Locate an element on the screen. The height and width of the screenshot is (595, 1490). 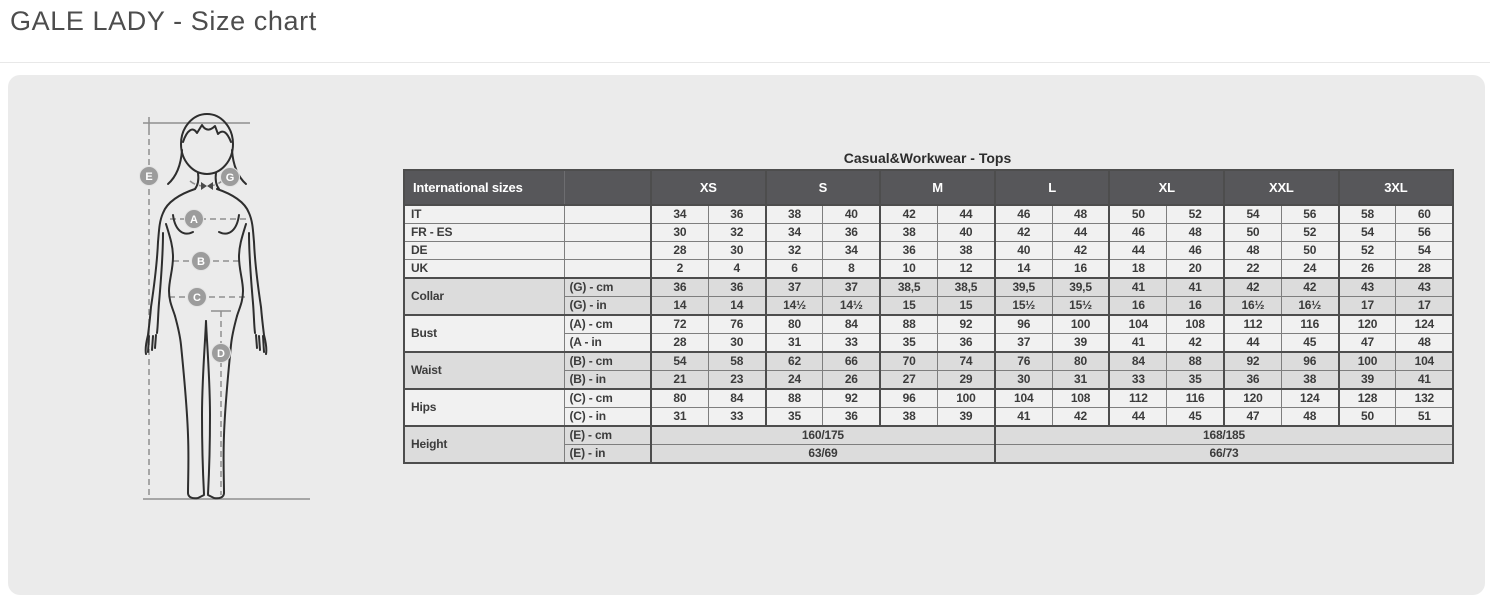
size-value-cell: 33 is located at coordinates (737, 417).